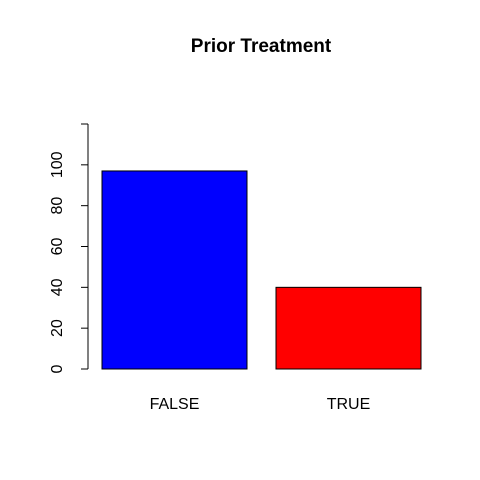  I want to click on y-axis: 0 20 40 60 80 100, so click(69, 248).